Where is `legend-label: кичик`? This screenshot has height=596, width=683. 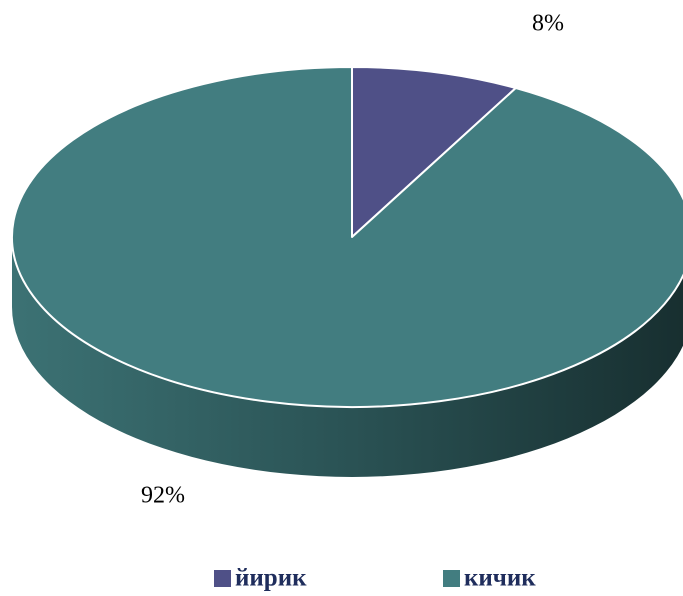 legend-label: кичик is located at coordinates (500, 578).